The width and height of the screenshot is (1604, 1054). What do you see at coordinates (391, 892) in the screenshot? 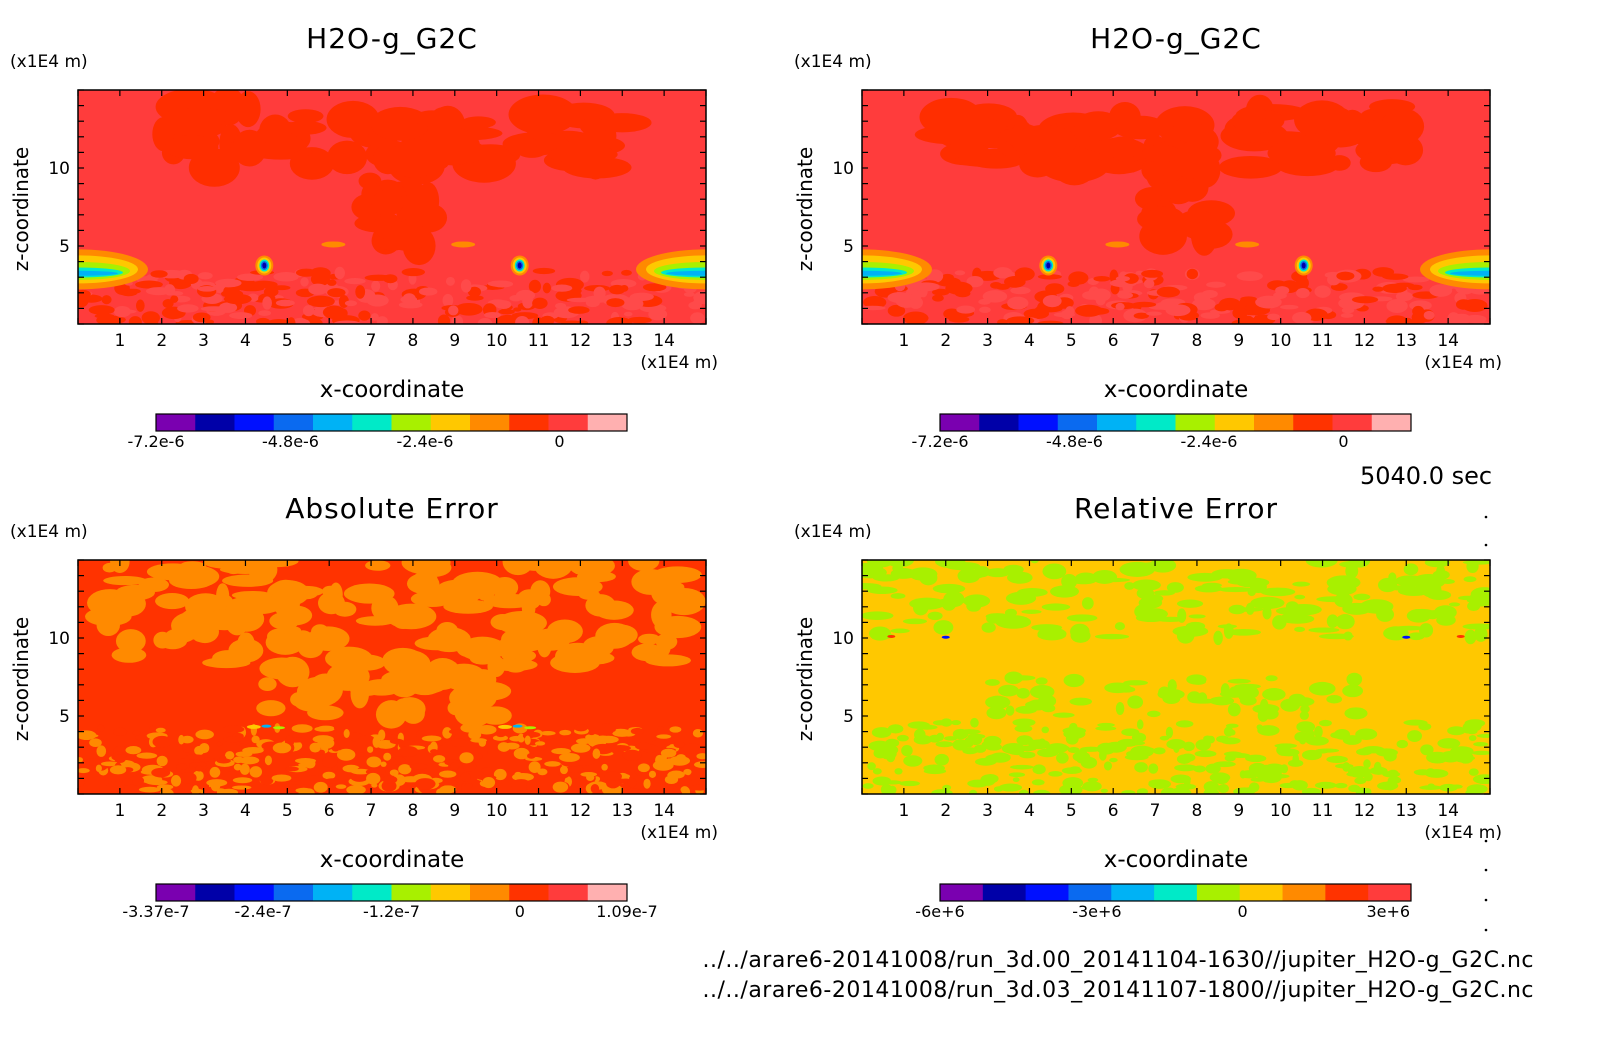
I see `colorbar-frame` at bounding box center [391, 892].